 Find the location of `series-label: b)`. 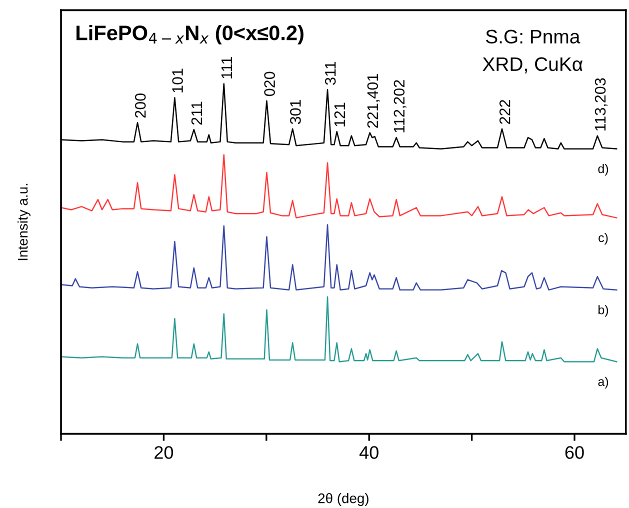

series-label: b) is located at coordinates (603, 311).